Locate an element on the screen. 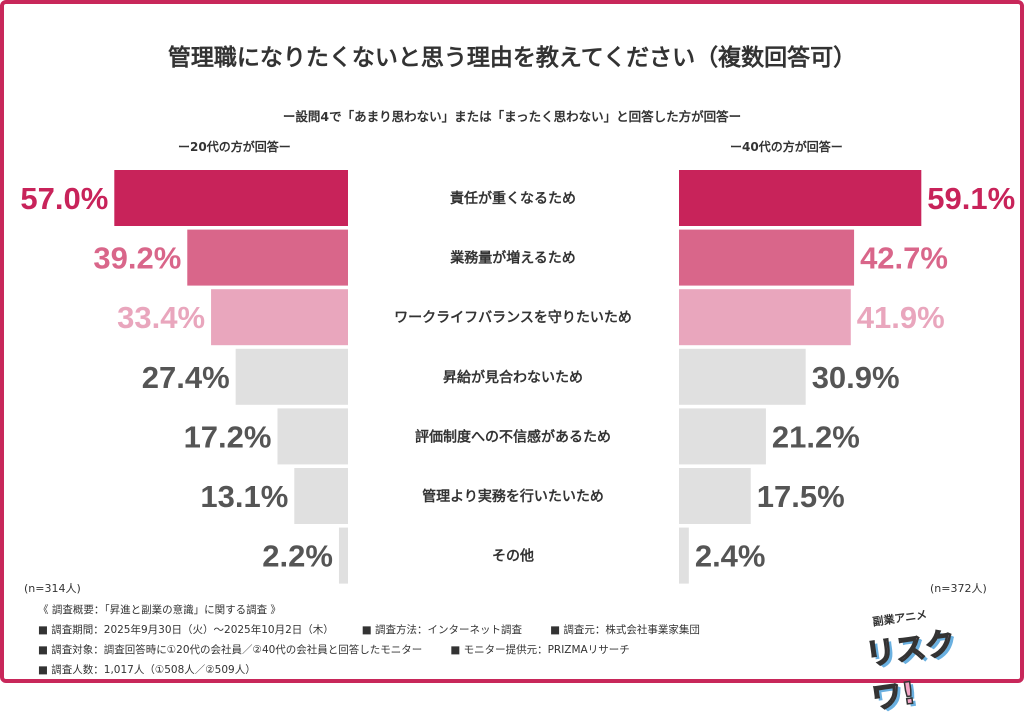 This screenshot has height=718, width=1024. notes-period: ■ 調査期間：2025年9月30日（火）～2025年10月2日（木） is located at coordinates (186, 630).